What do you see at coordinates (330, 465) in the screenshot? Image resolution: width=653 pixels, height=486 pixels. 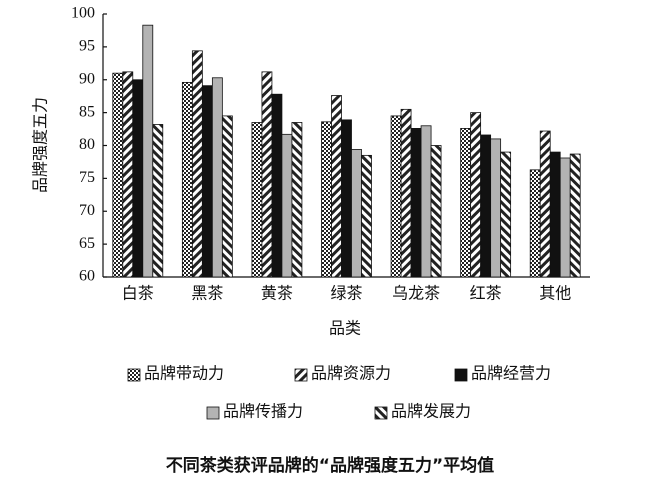 I see `chart-title: 不同茶类获评品牌的“品牌强度五力”平均值` at bounding box center [330, 465].